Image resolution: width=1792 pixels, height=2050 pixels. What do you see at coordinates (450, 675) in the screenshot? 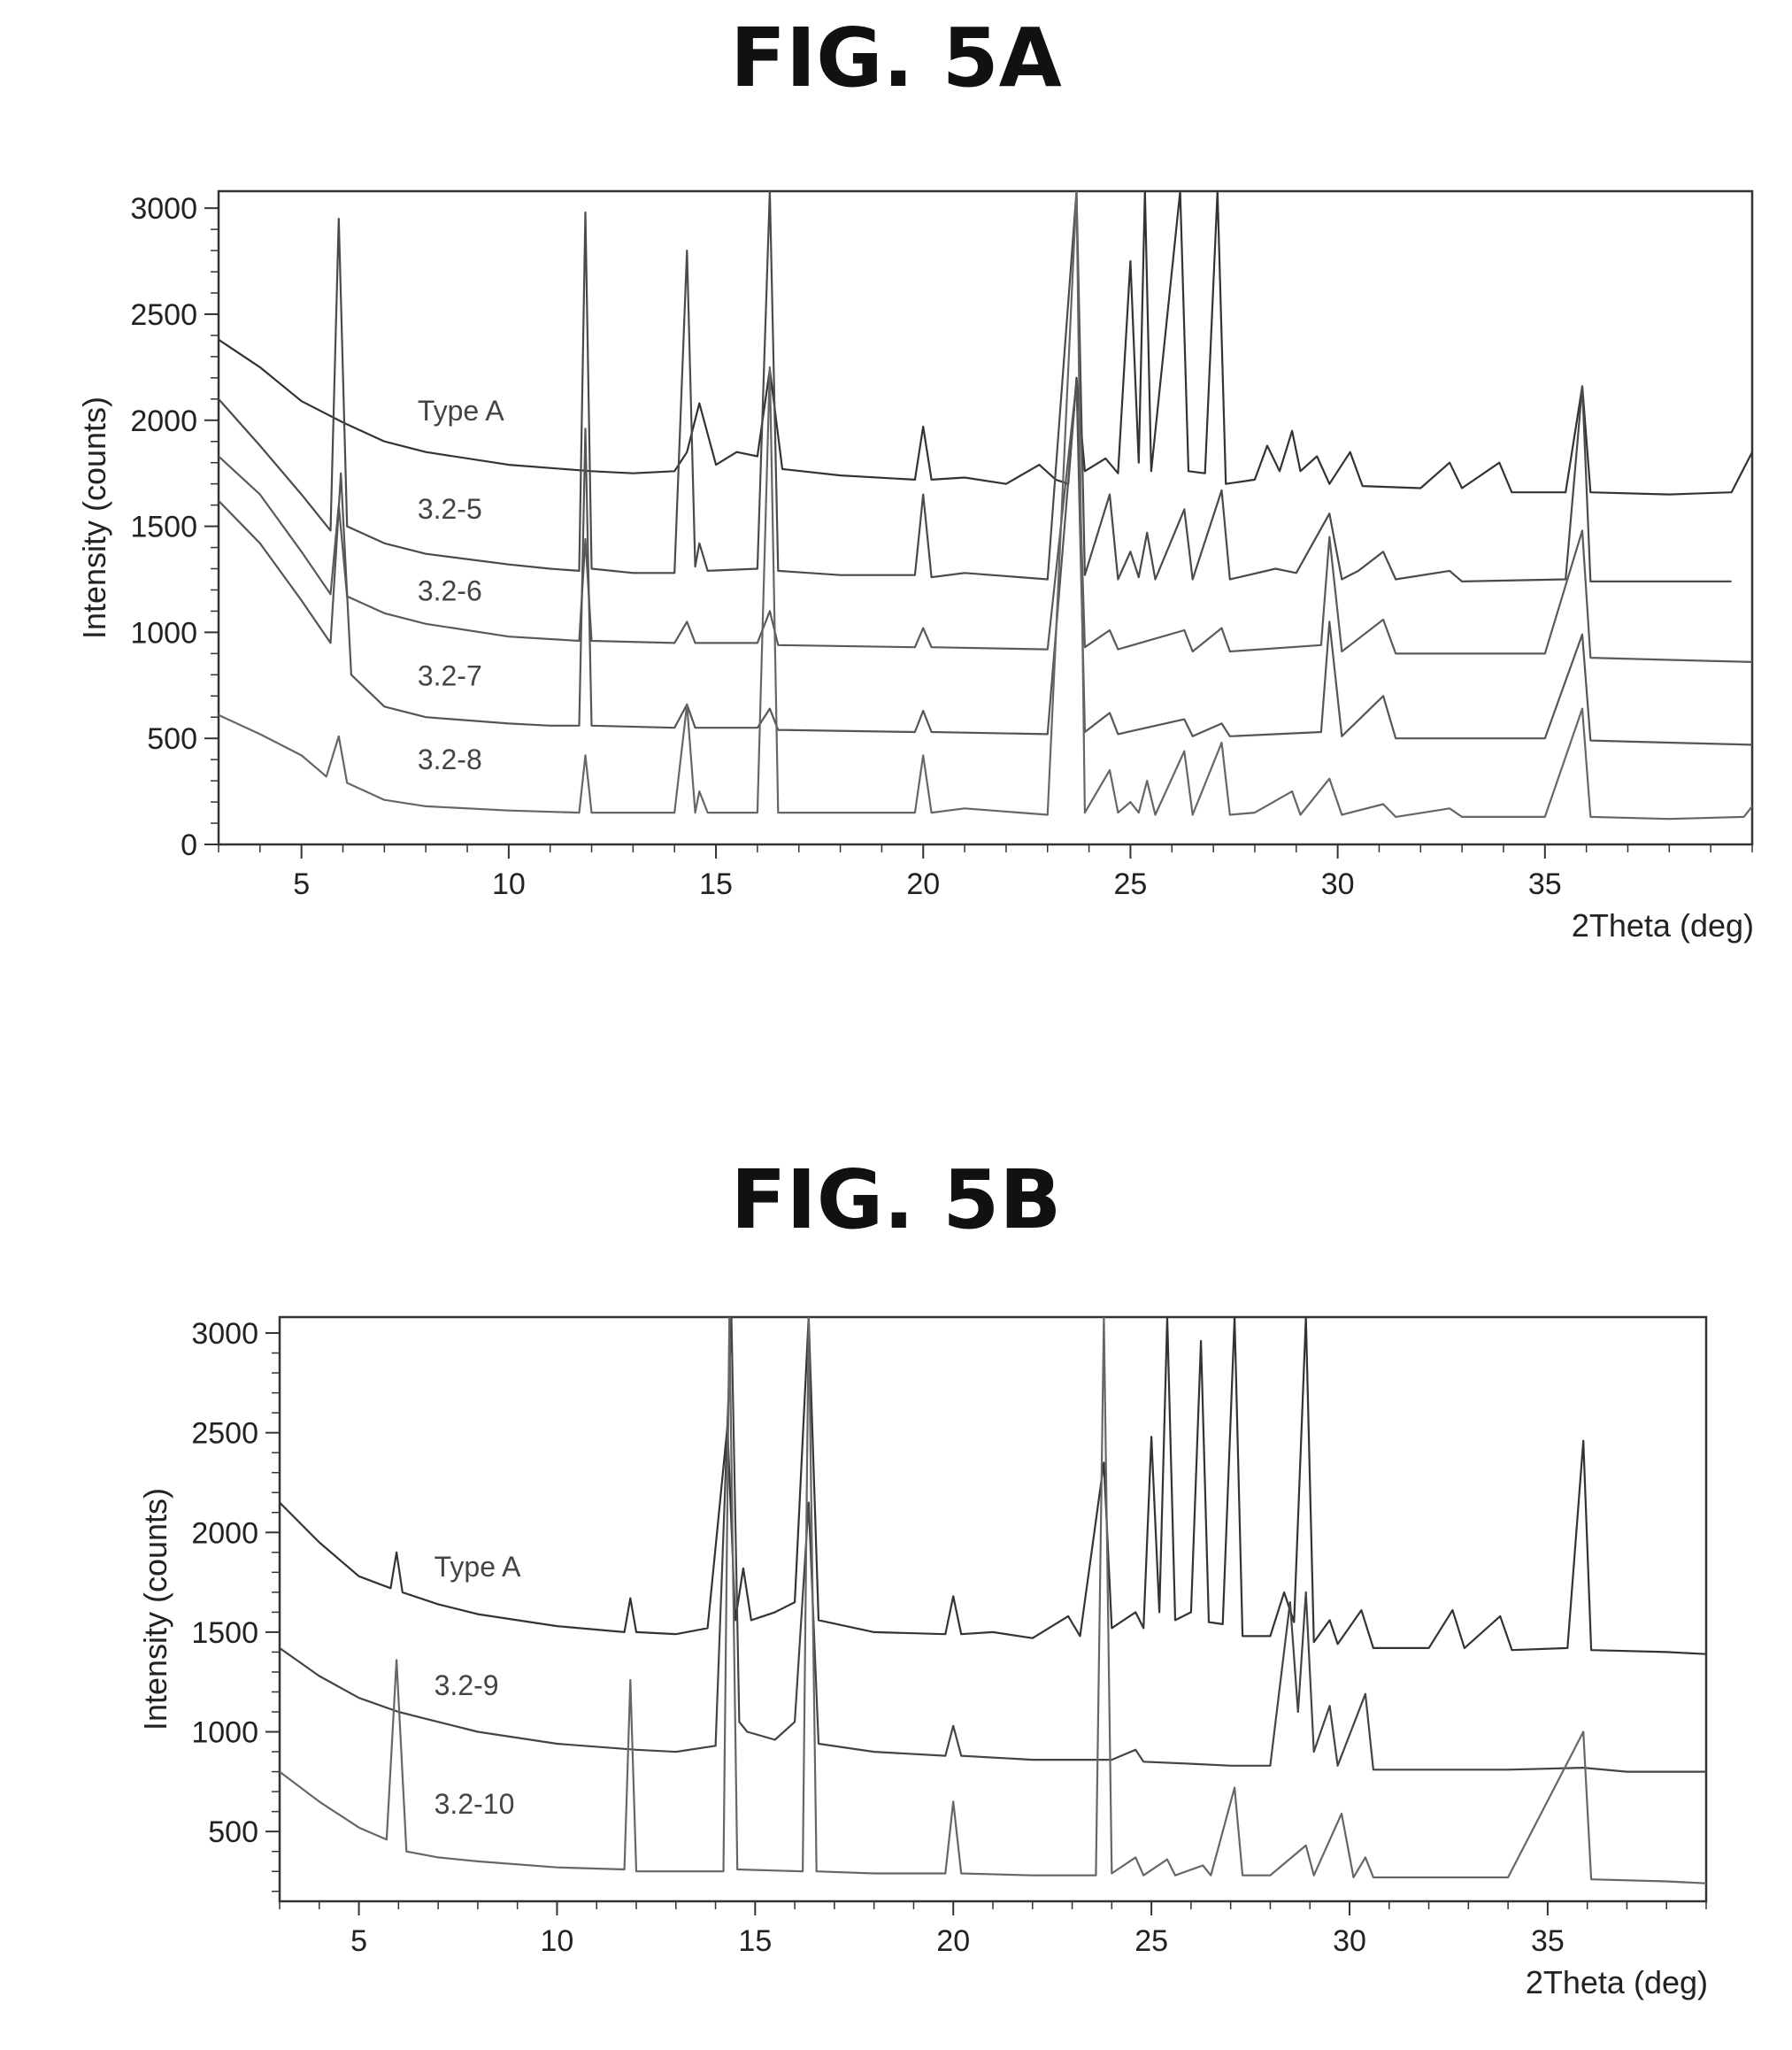
I see `series-label: 3.2-7` at bounding box center [450, 675].